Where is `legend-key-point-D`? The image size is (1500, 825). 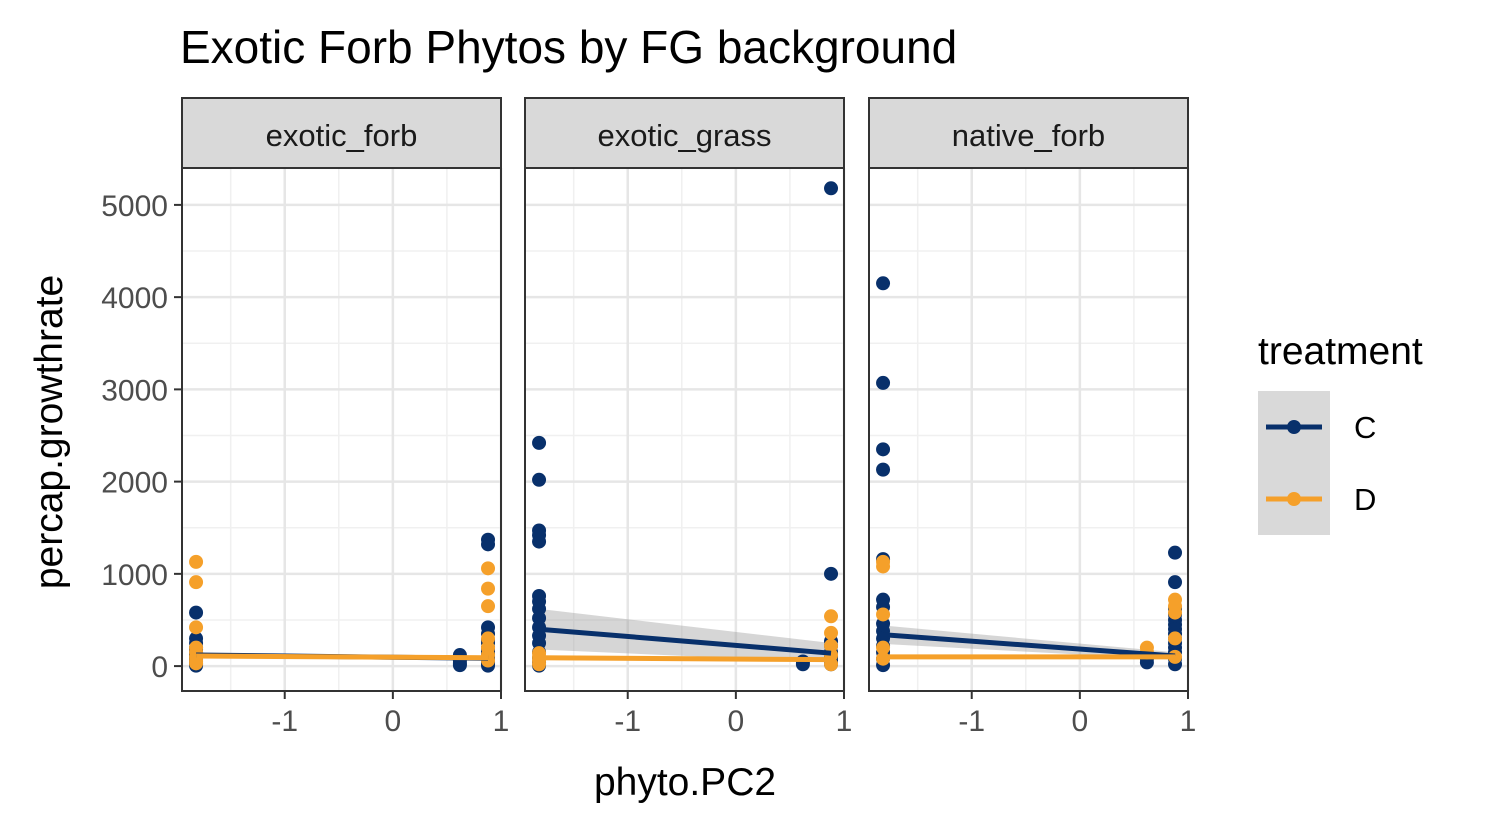 legend-key-point-D is located at coordinates (1294, 499).